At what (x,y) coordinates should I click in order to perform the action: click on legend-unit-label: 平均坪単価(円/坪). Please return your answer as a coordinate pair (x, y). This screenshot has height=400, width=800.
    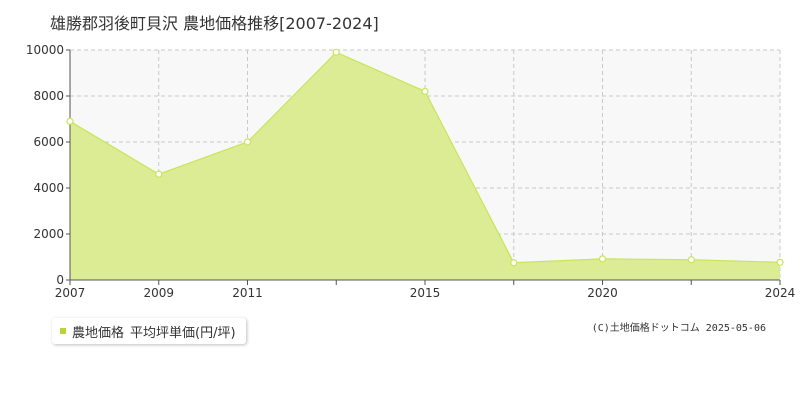
    Looking at the image, I should click on (183, 333).